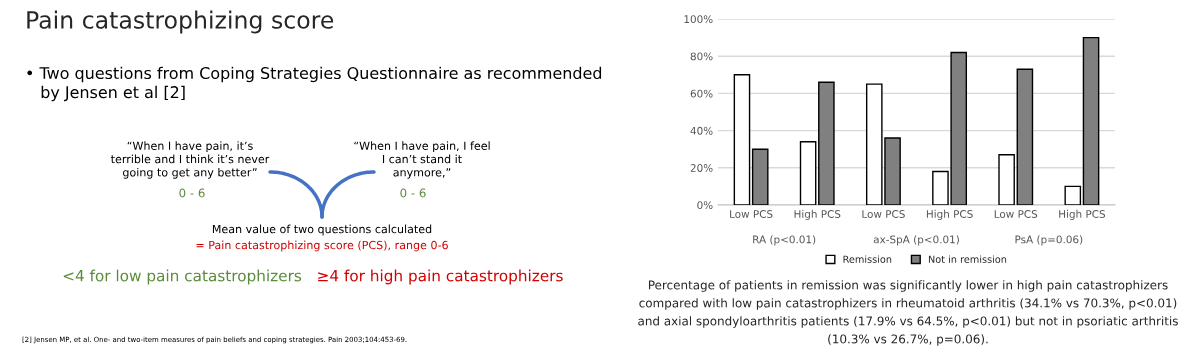 The image size is (1200, 351). What do you see at coordinates (1049, 240) in the screenshot?
I see `text: PsA (p=0.06)` at bounding box center [1049, 240].